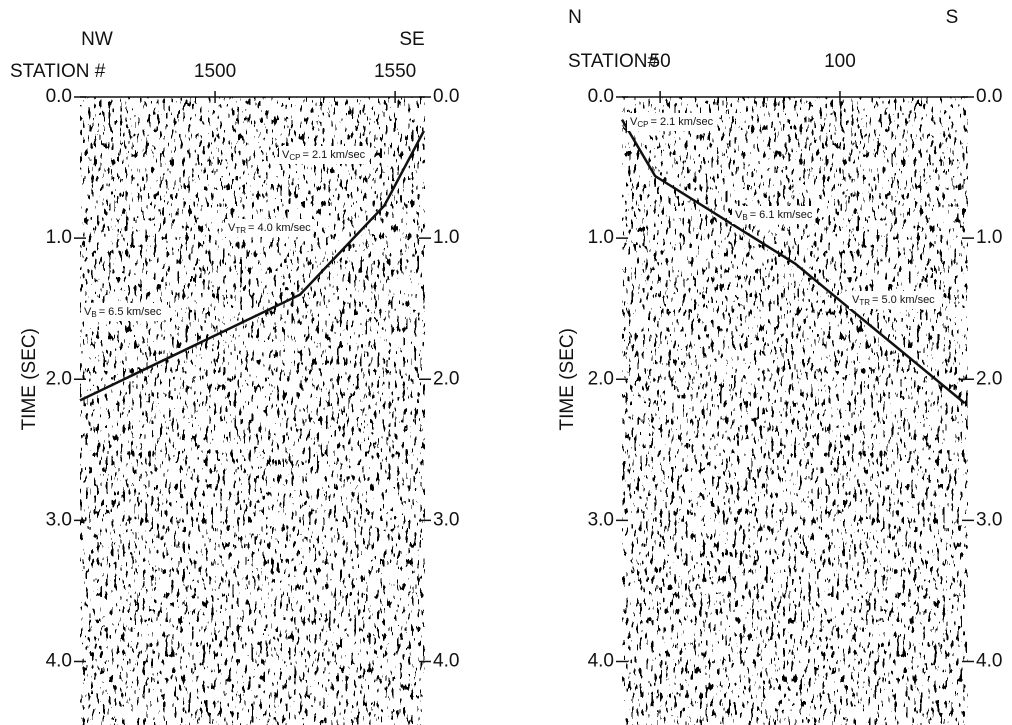 The image size is (1012, 725). What do you see at coordinates (952, 17) in the screenshot?
I see `direction-label: S` at bounding box center [952, 17].